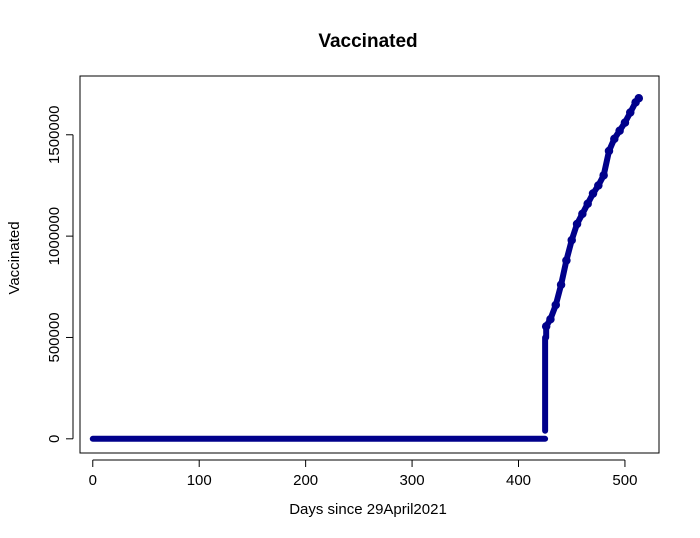 This screenshot has width=700, height=538. I want to click on x-tick-label: 500, so click(624, 480).